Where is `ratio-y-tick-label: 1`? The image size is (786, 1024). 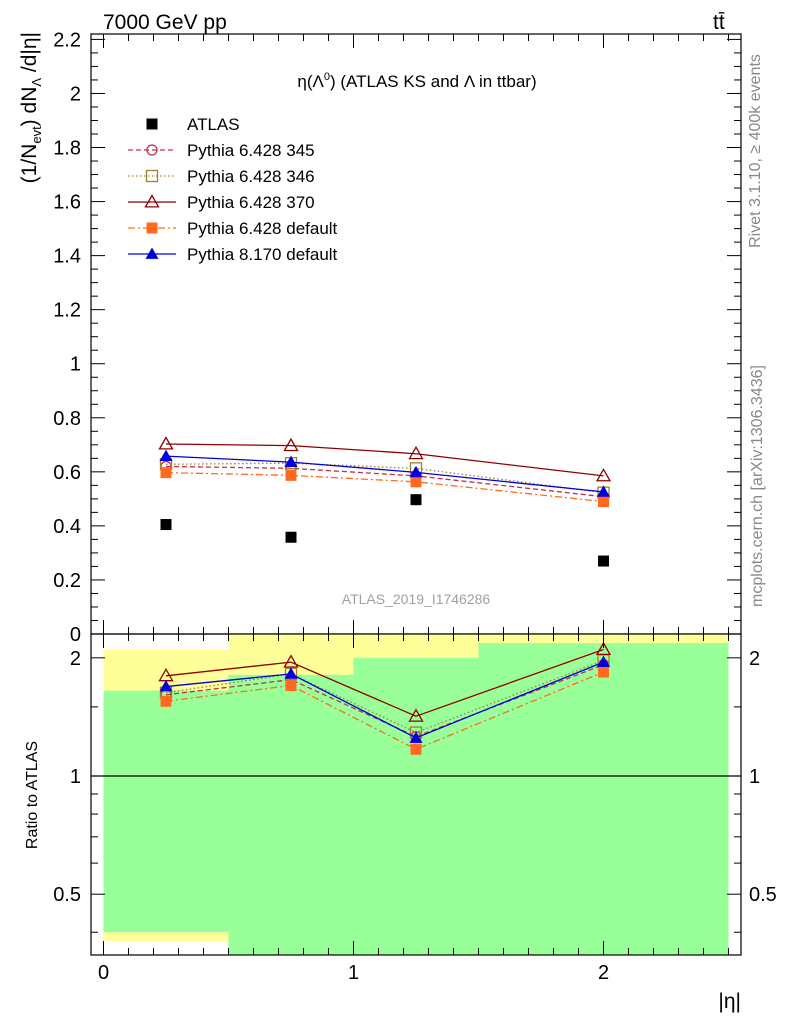 ratio-y-tick-label: 1 is located at coordinates (75, 777).